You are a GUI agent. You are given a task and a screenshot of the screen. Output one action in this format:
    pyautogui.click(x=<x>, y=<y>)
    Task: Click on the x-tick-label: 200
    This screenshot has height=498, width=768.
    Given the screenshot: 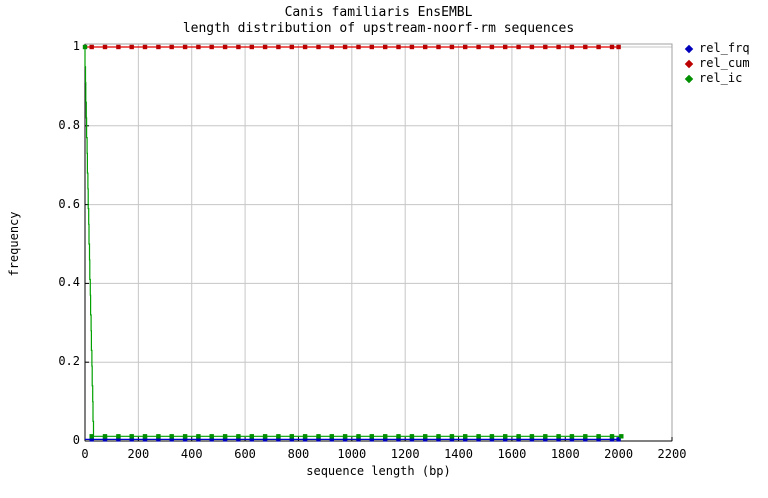 What is the action you would take?
    pyautogui.click(x=138, y=454)
    